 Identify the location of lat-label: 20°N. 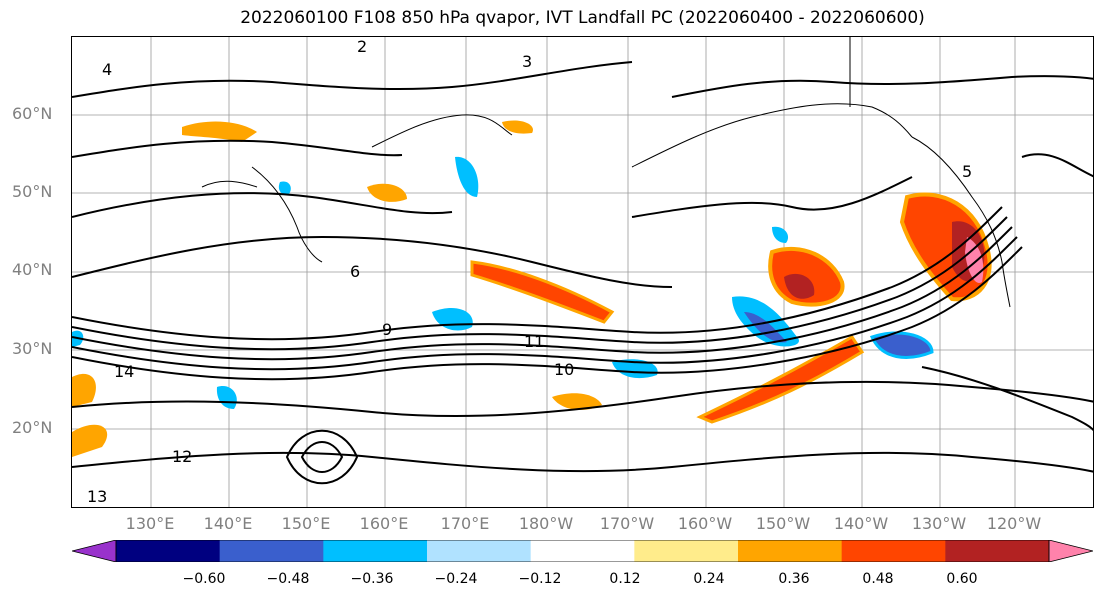
(32, 427).